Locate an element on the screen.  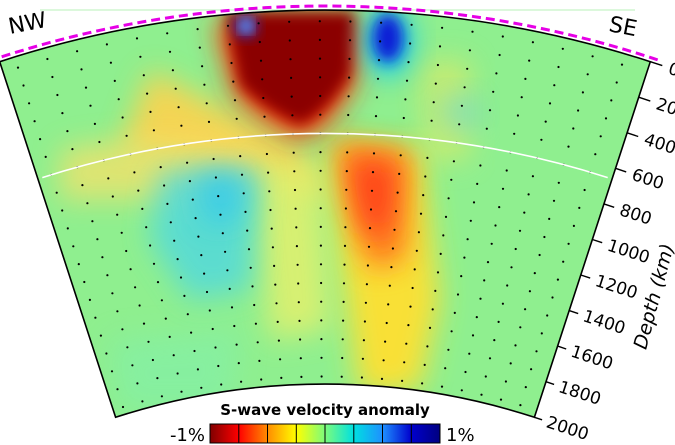
slow-plume-core is located at coordinates (372, 197).